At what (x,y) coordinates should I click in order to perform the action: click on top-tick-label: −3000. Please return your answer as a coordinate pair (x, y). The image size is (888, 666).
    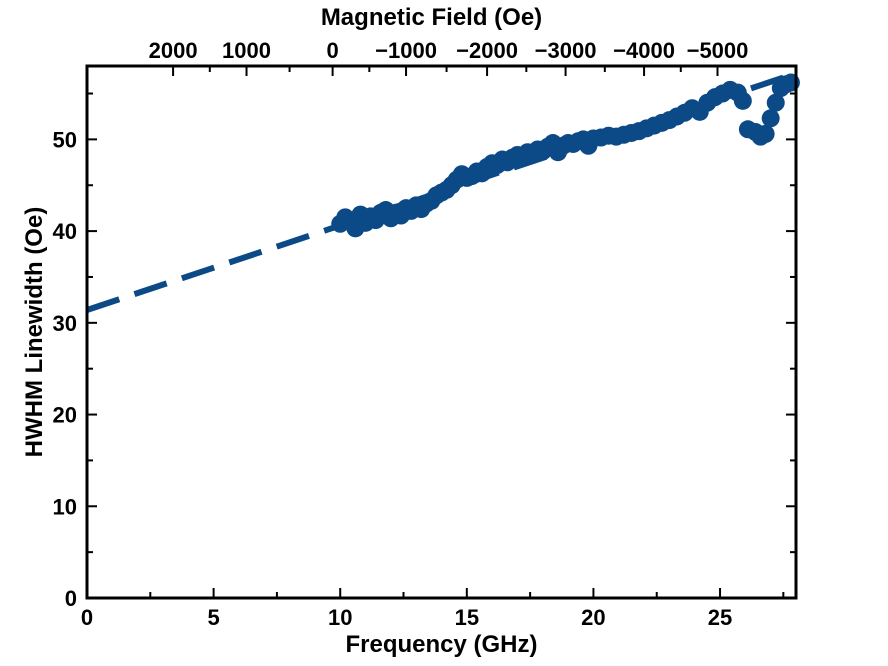
    Looking at the image, I should click on (566, 50).